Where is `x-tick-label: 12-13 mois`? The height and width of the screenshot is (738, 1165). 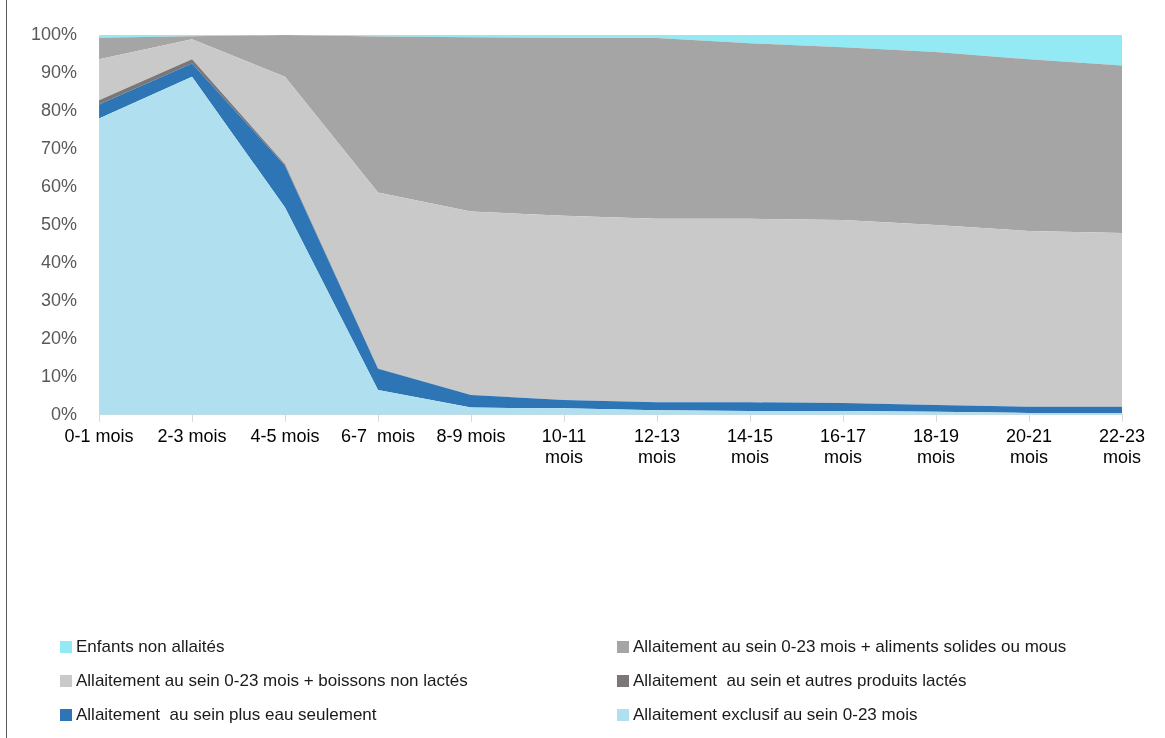
x-tick-label: 12-13 mois is located at coordinates (657, 446).